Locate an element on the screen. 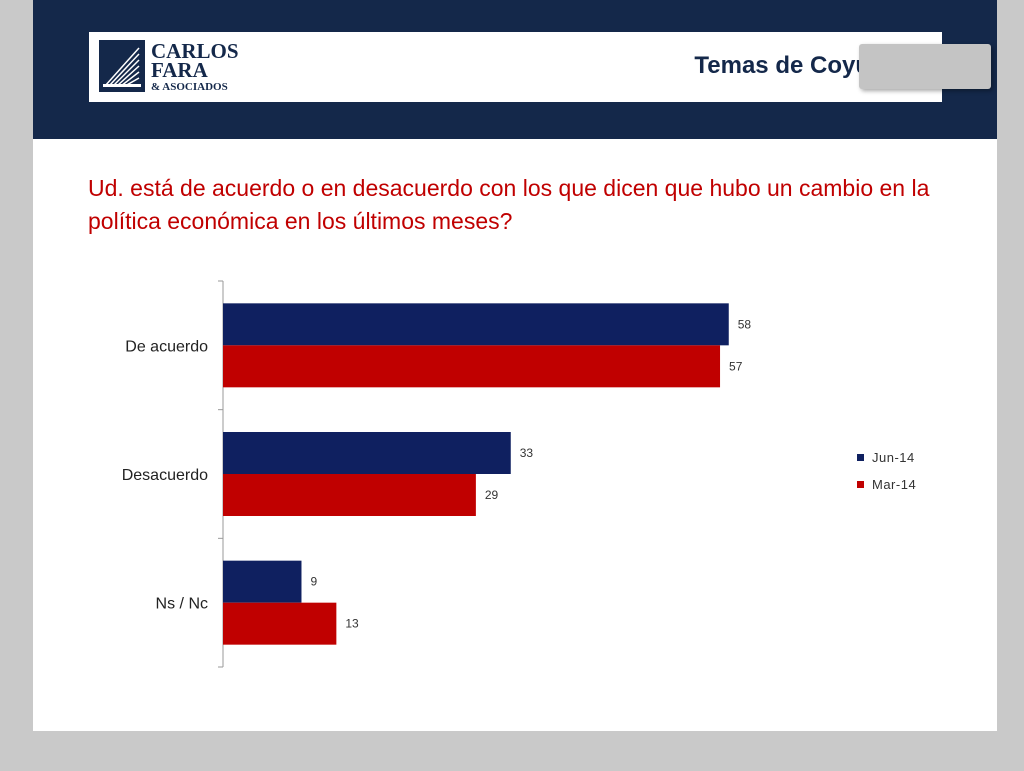  company-logo: CARLOS FARA & ASOCIADOS is located at coordinates (169, 66).